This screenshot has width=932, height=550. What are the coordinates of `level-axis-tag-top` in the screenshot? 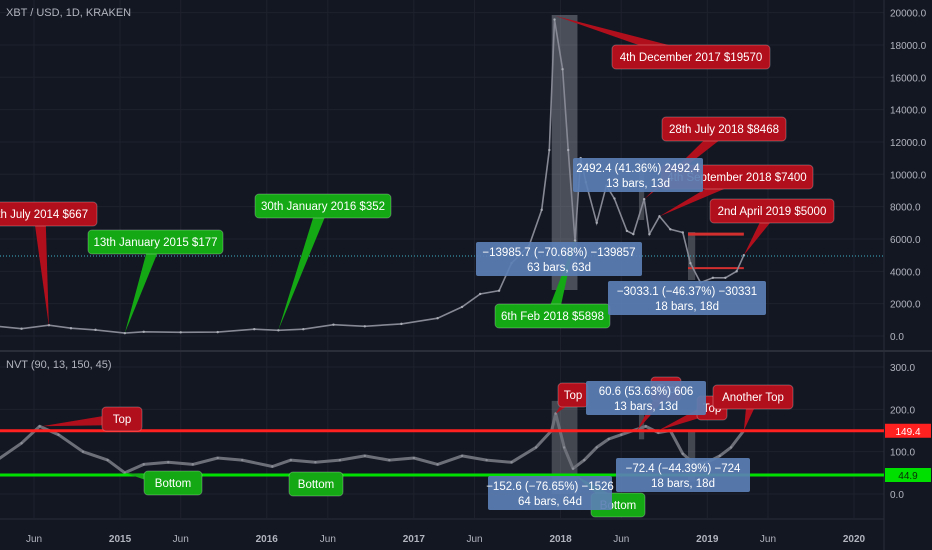 It's located at (908, 430).